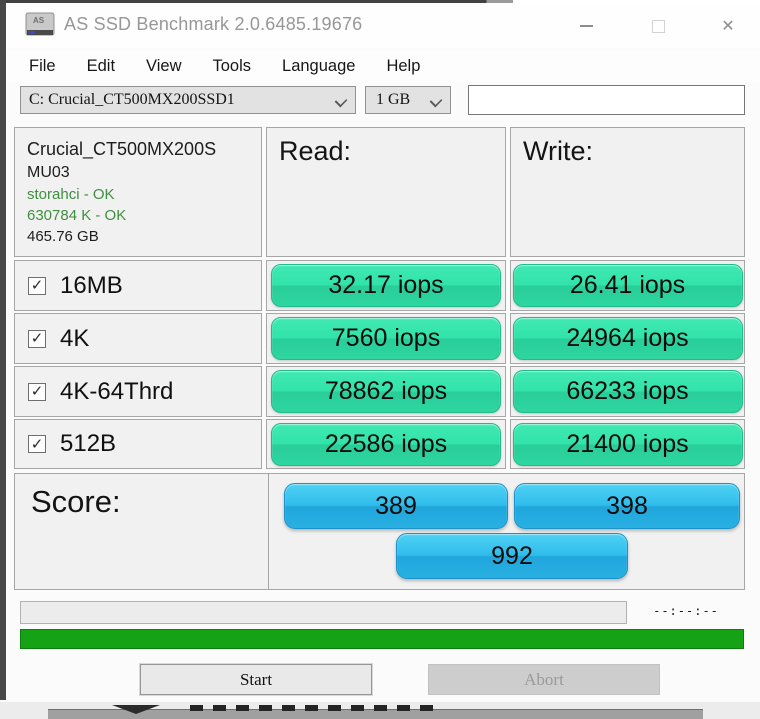  I want to click on checkbox-4k: ✓, so click(37, 338).